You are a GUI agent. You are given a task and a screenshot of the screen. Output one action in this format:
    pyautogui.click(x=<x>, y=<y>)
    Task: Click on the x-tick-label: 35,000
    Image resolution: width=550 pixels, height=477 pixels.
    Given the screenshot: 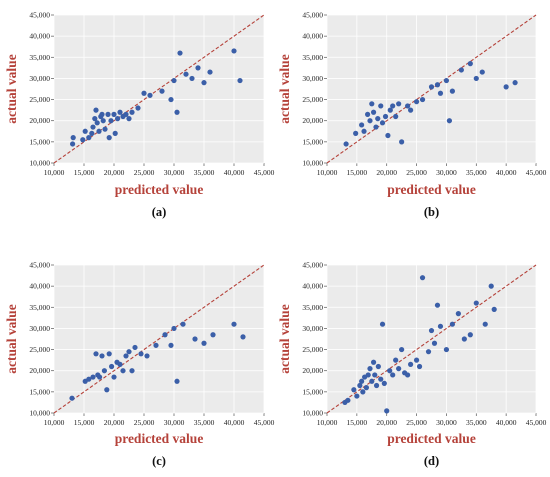 What is the action you would take?
    pyautogui.click(x=476, y=172)
    